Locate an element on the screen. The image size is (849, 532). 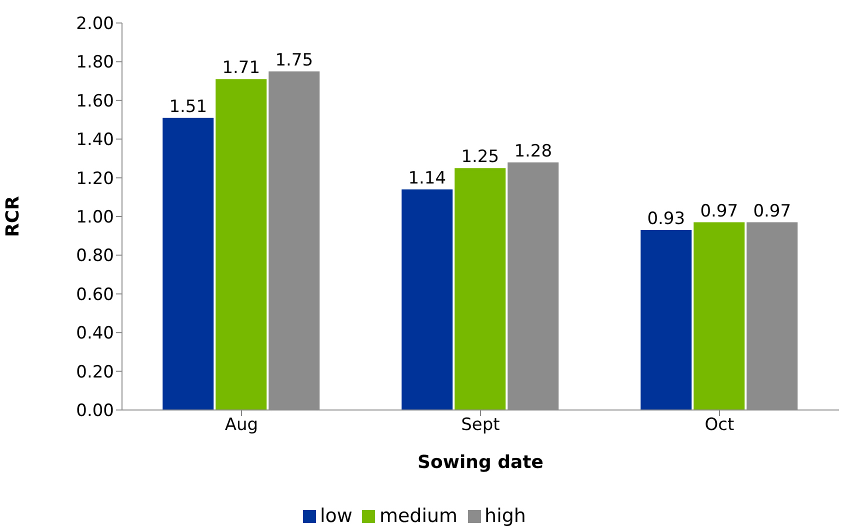
y-axis-title: RCR is located at coordinates (13, 216).